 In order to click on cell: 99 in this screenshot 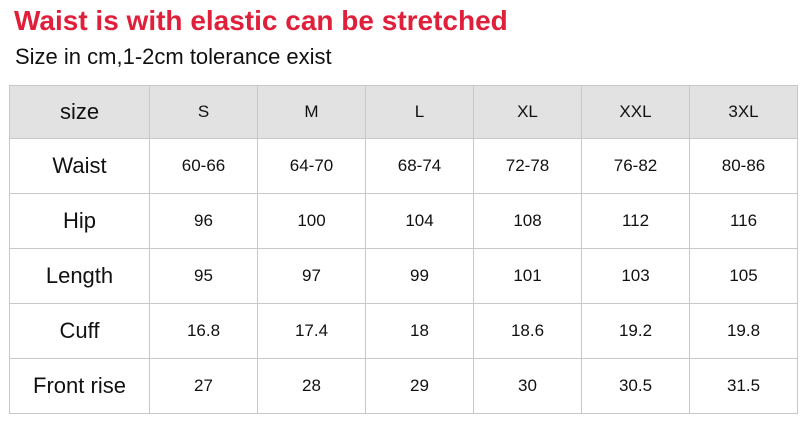, I will do `click(419, 276)`.